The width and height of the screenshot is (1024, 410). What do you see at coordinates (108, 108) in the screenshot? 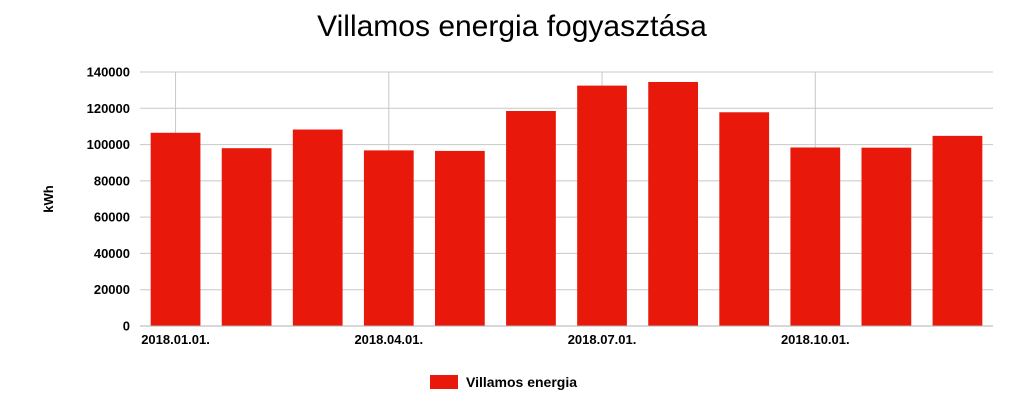
I see `y-tick-label: 120000` at bounding box center [108, 108].